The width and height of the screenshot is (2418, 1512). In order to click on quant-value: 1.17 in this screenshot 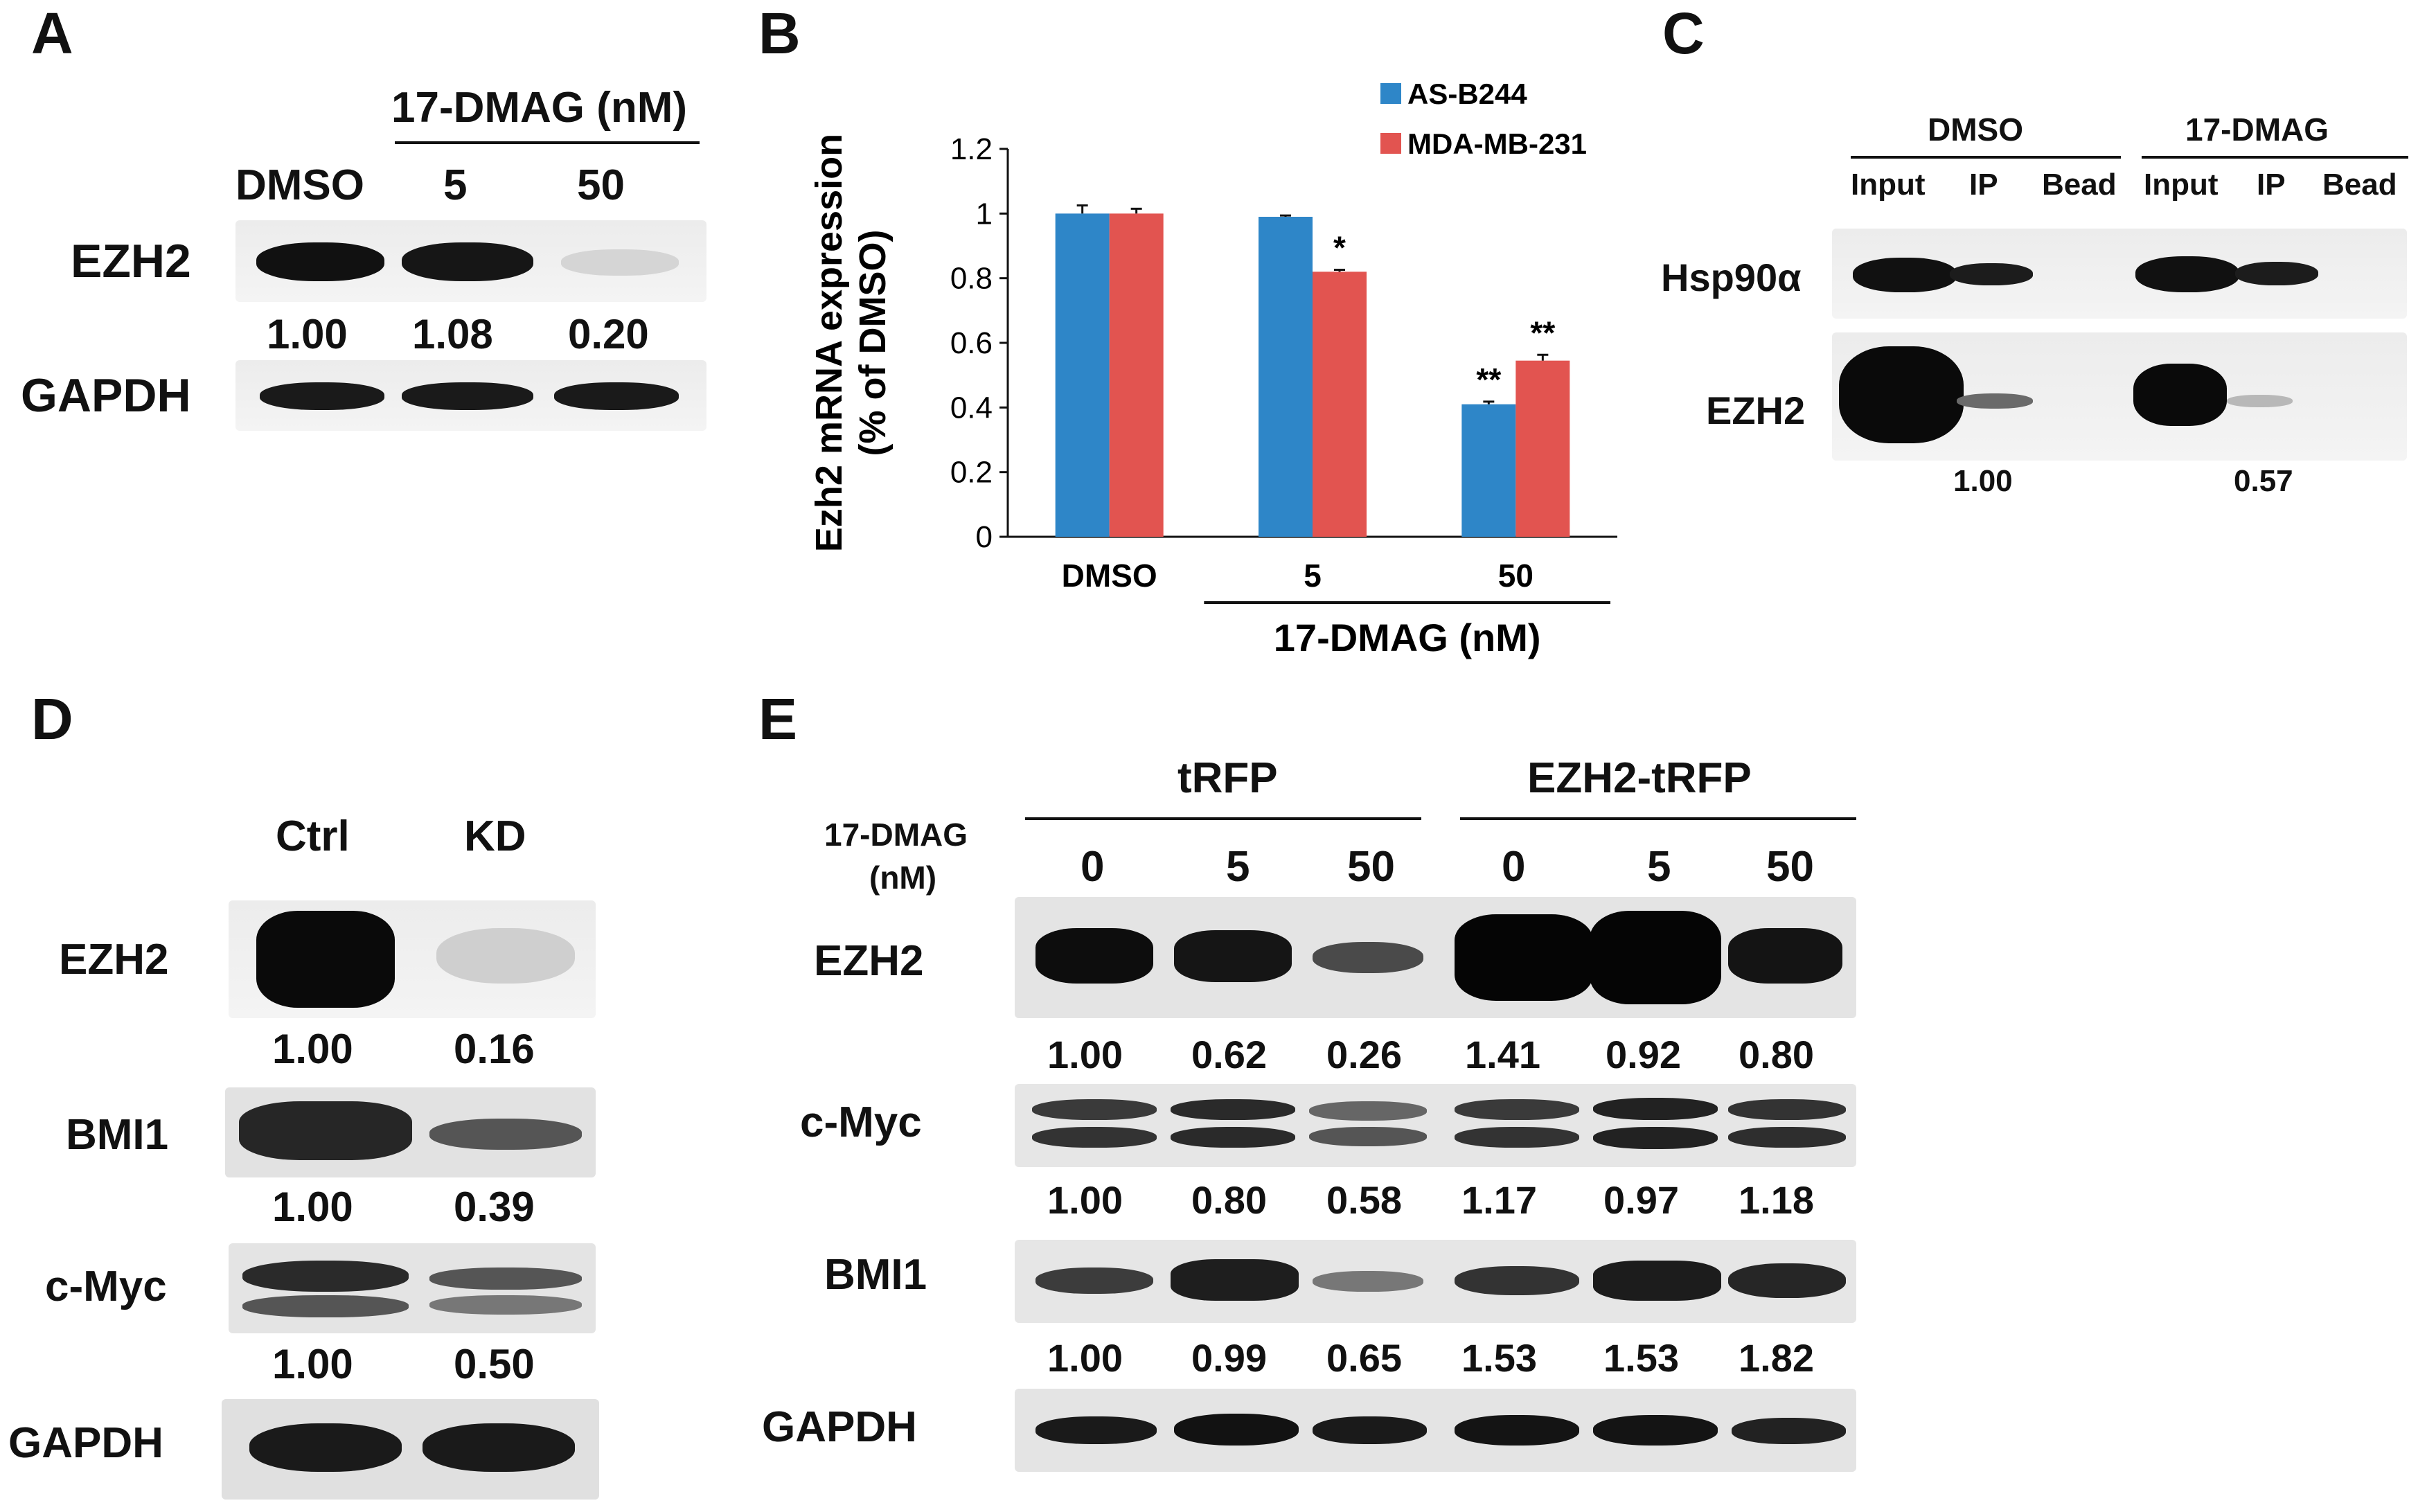, I will do `click(1499, 1200)`.